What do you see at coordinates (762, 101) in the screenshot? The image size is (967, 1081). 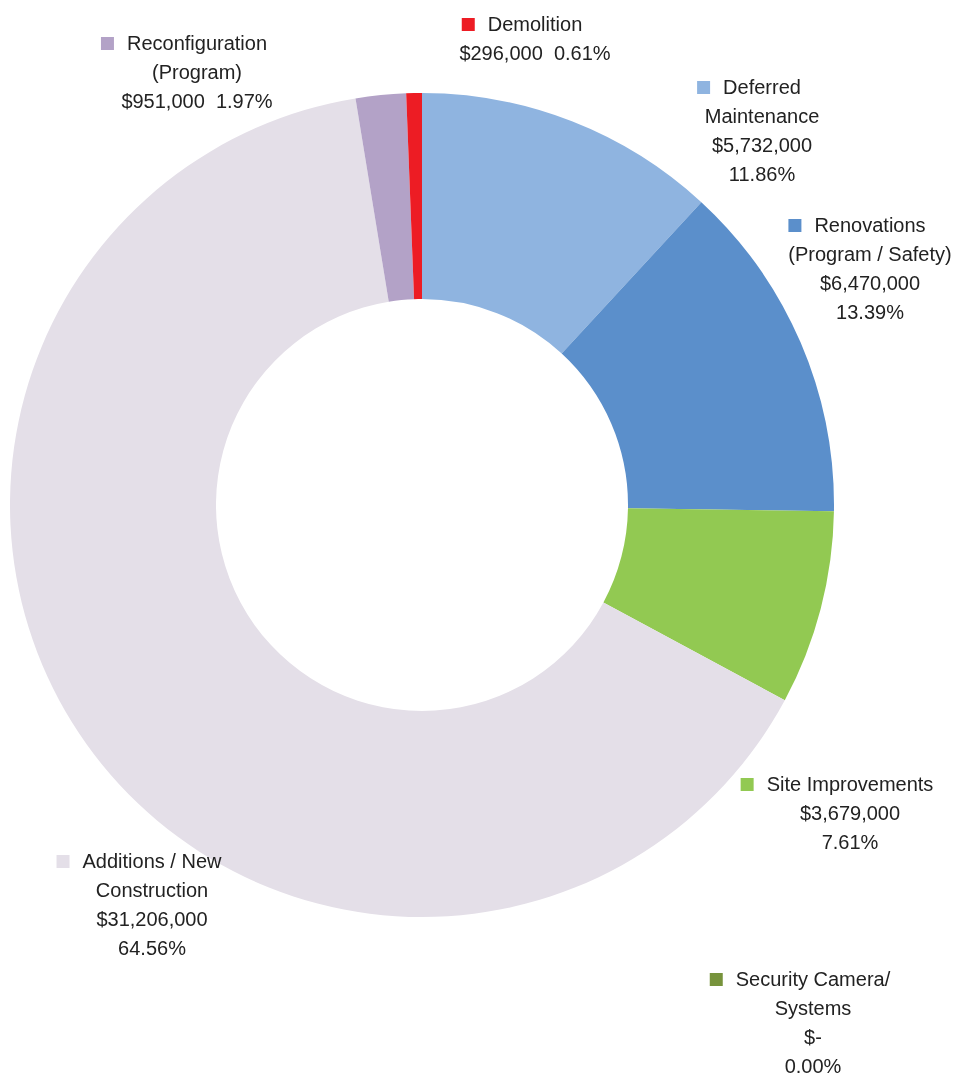 I see `legend-label: Deferred Maintenance` at bounding box center [762, 101].